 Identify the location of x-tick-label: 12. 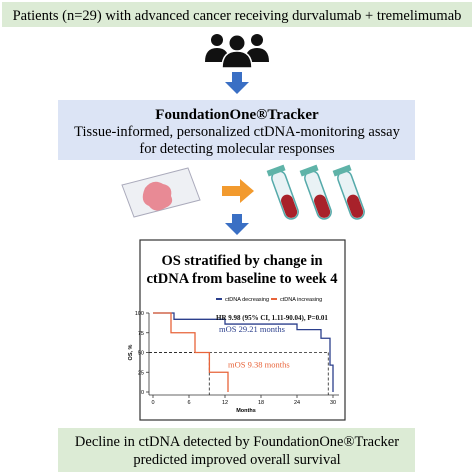
(225, 403).